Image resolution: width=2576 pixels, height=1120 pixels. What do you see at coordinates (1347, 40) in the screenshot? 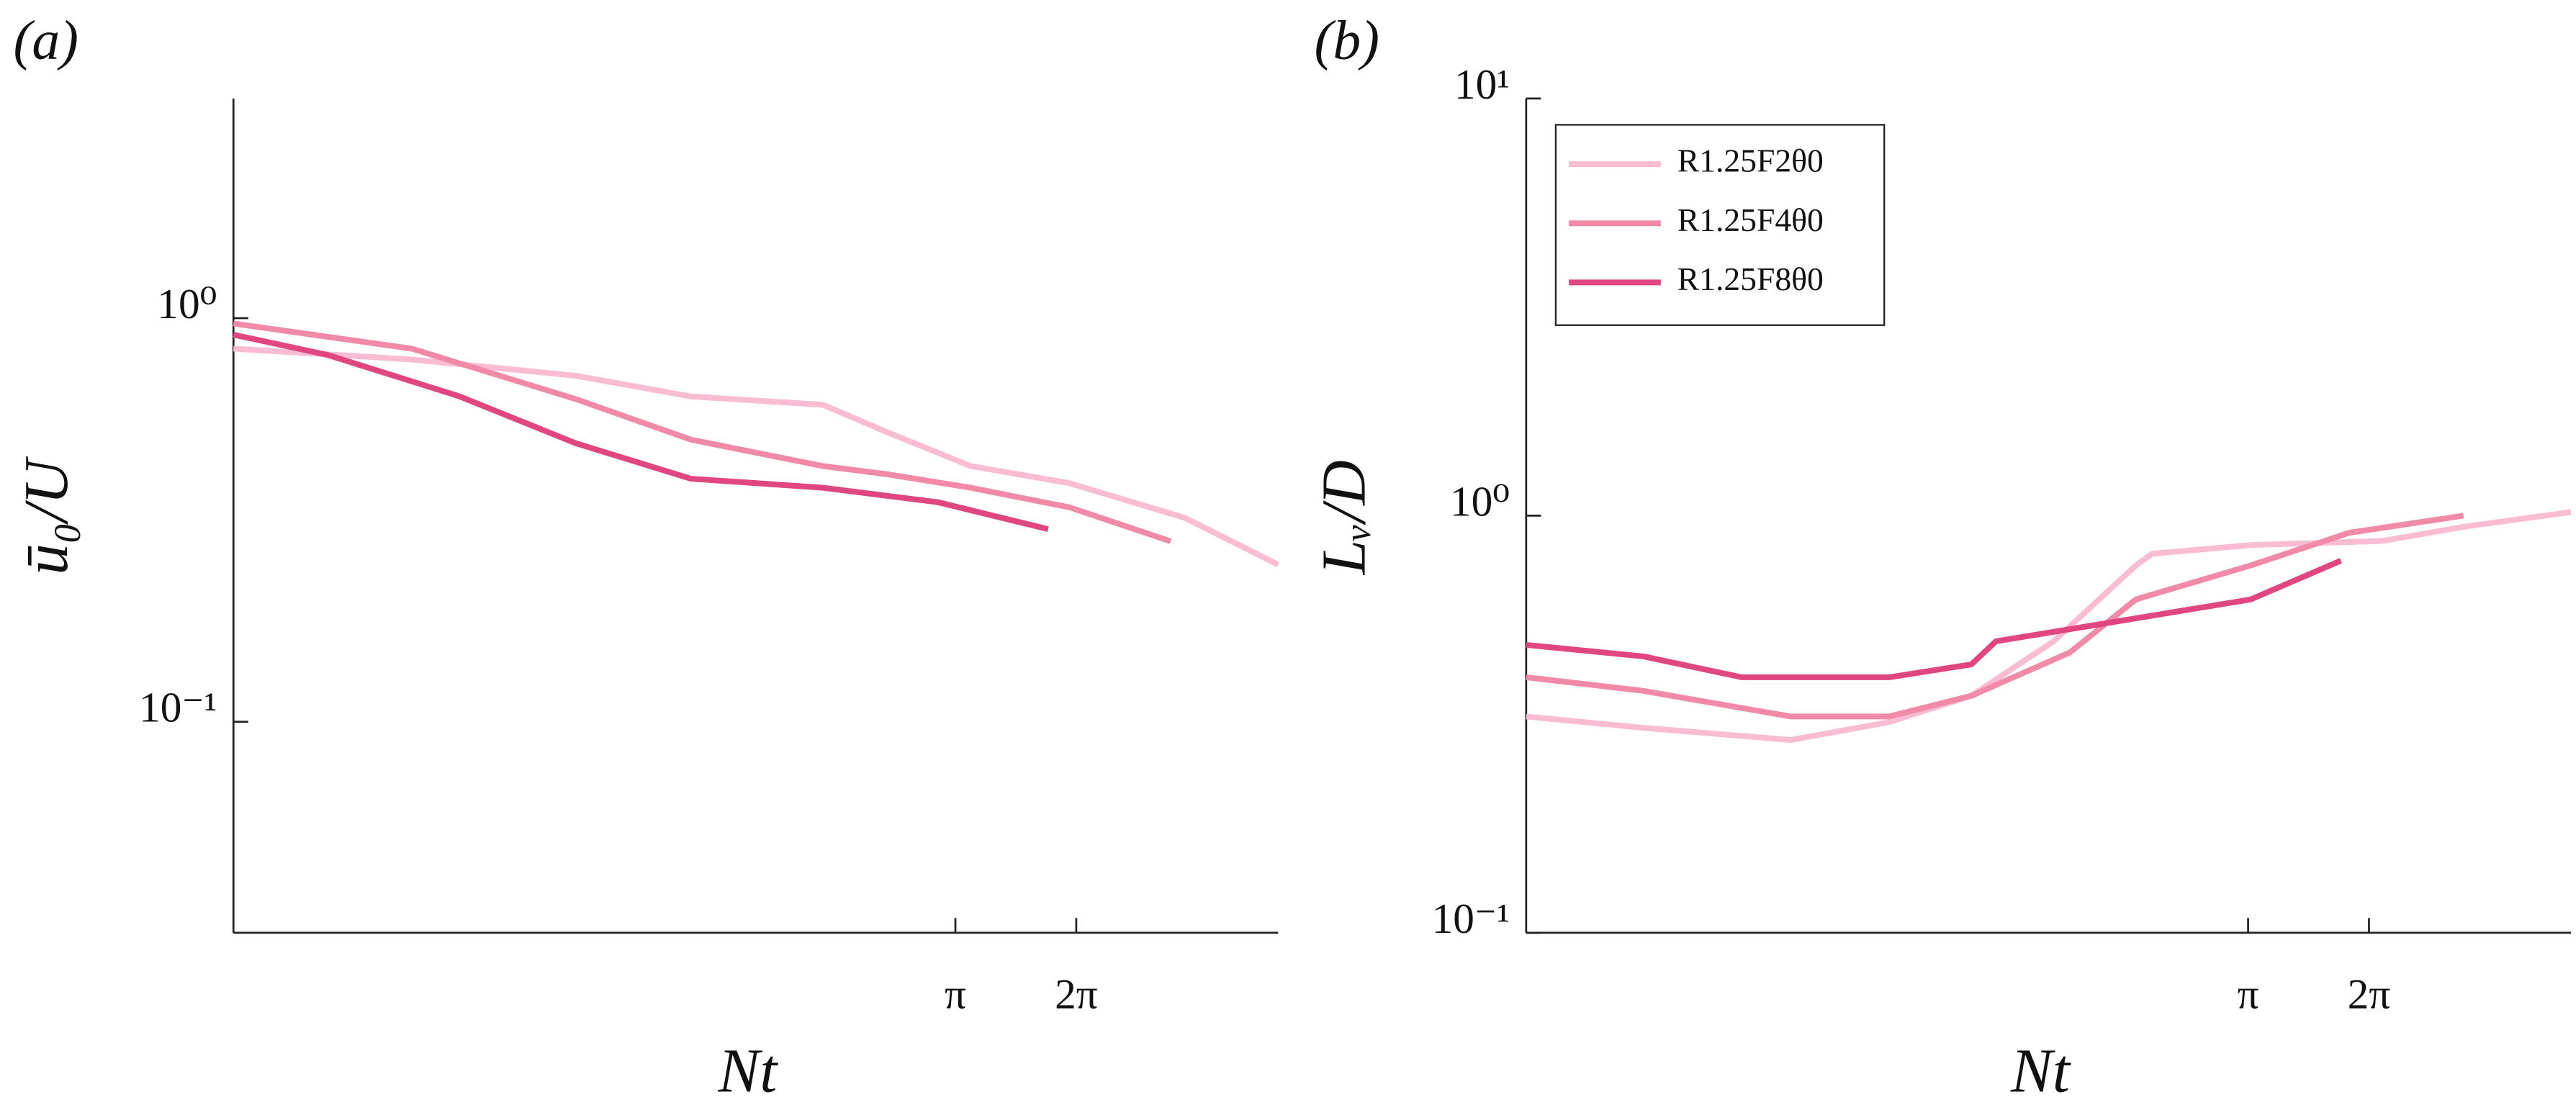
I see `panel-label: (b)` at bounding box center [1347, 40].